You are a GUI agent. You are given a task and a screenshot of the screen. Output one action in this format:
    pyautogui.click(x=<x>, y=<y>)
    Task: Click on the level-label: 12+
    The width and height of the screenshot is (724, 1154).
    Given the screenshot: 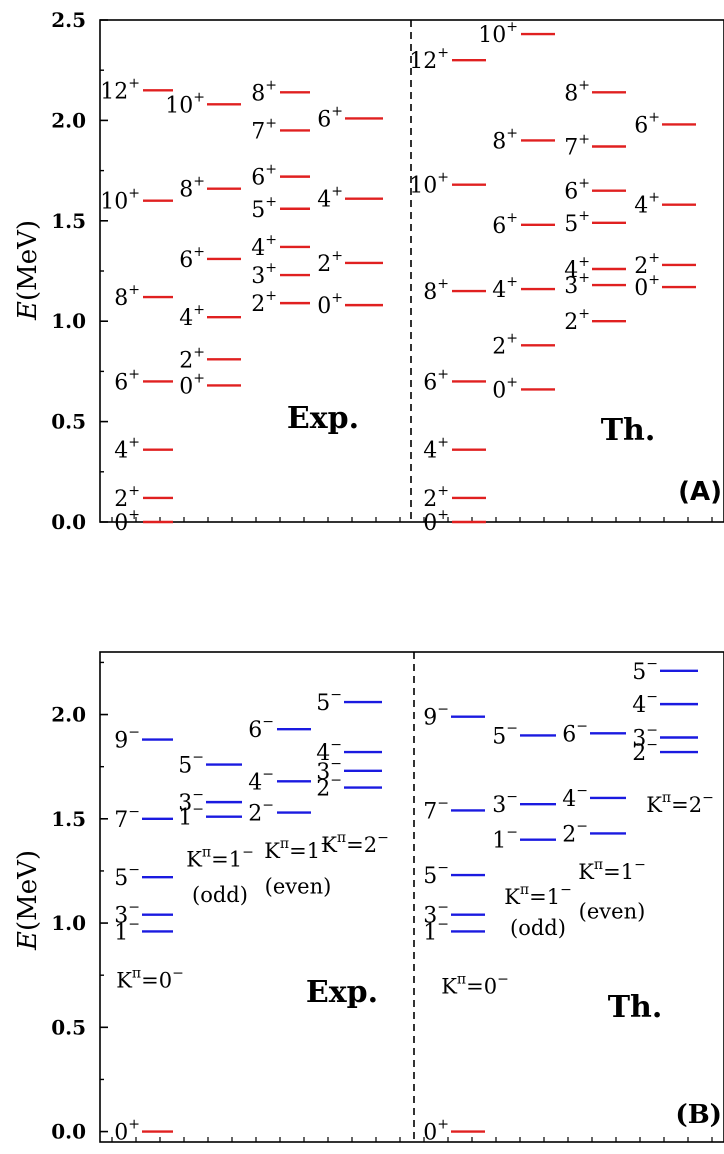 What is the action you would take?
    pyautogui.click(x=120, y=89)
    